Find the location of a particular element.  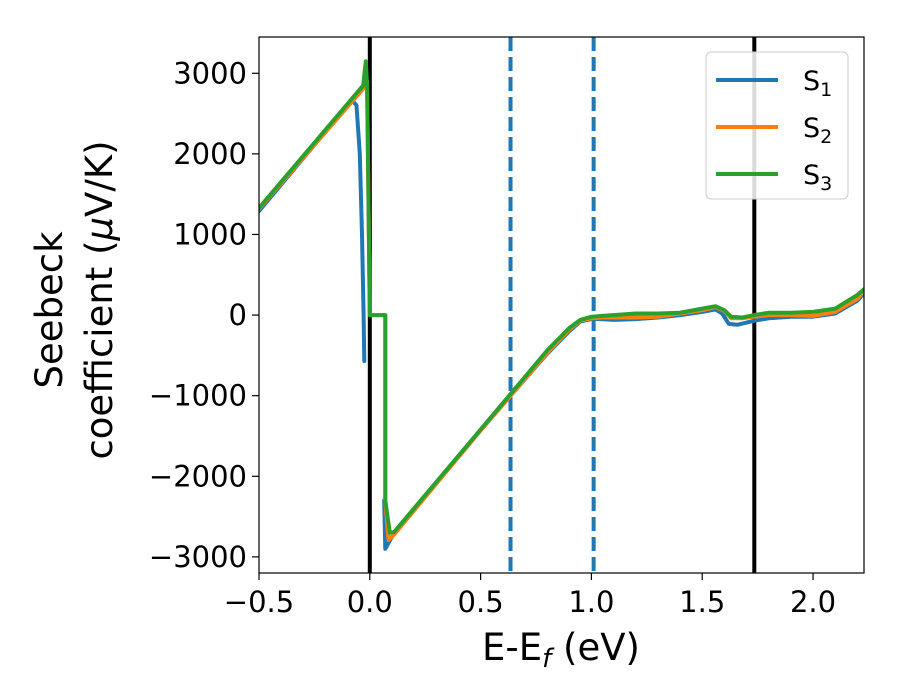

x-tick-label: 0.0 is located at coordinates (370, 602).